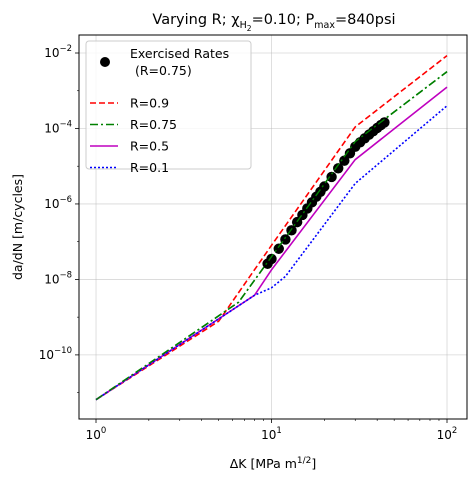  Describe the element at coordinates (58, 203) in the screenshot. I see `y-tick-label: 10⁻⁶` at that location.